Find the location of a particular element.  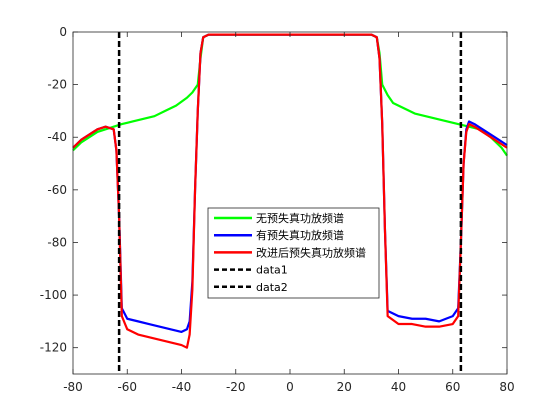

x-tick-label: -80 is located at coordinates (73, 387).